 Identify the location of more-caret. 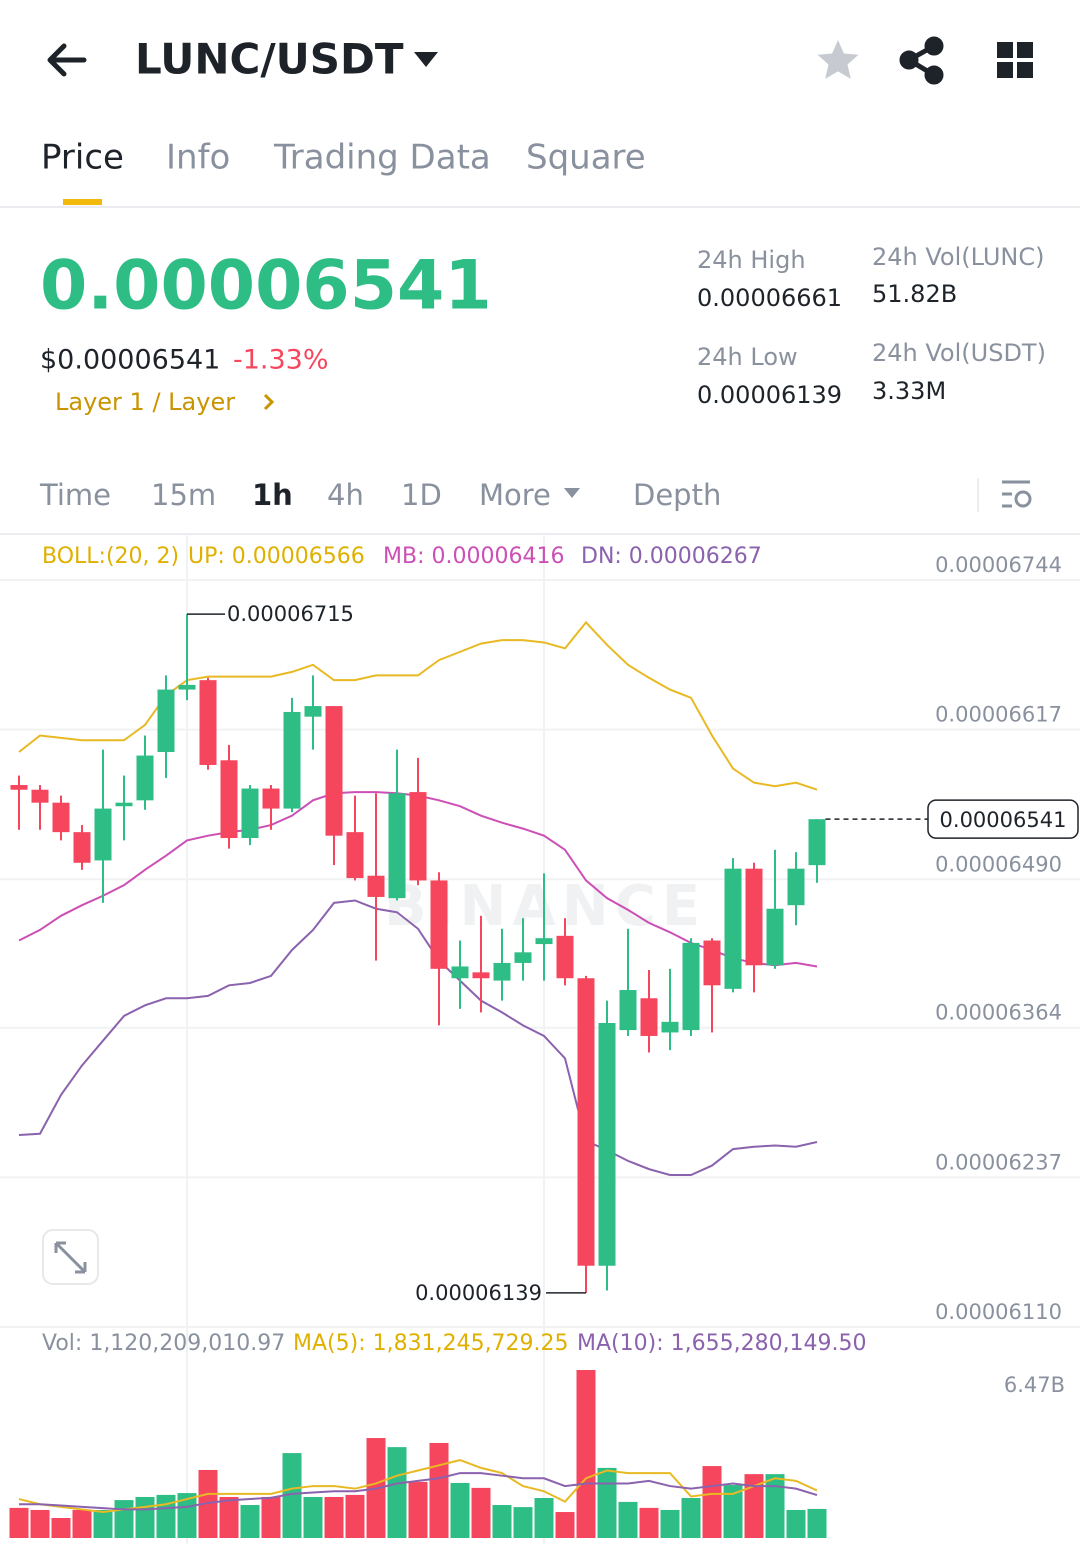
(572, 493).